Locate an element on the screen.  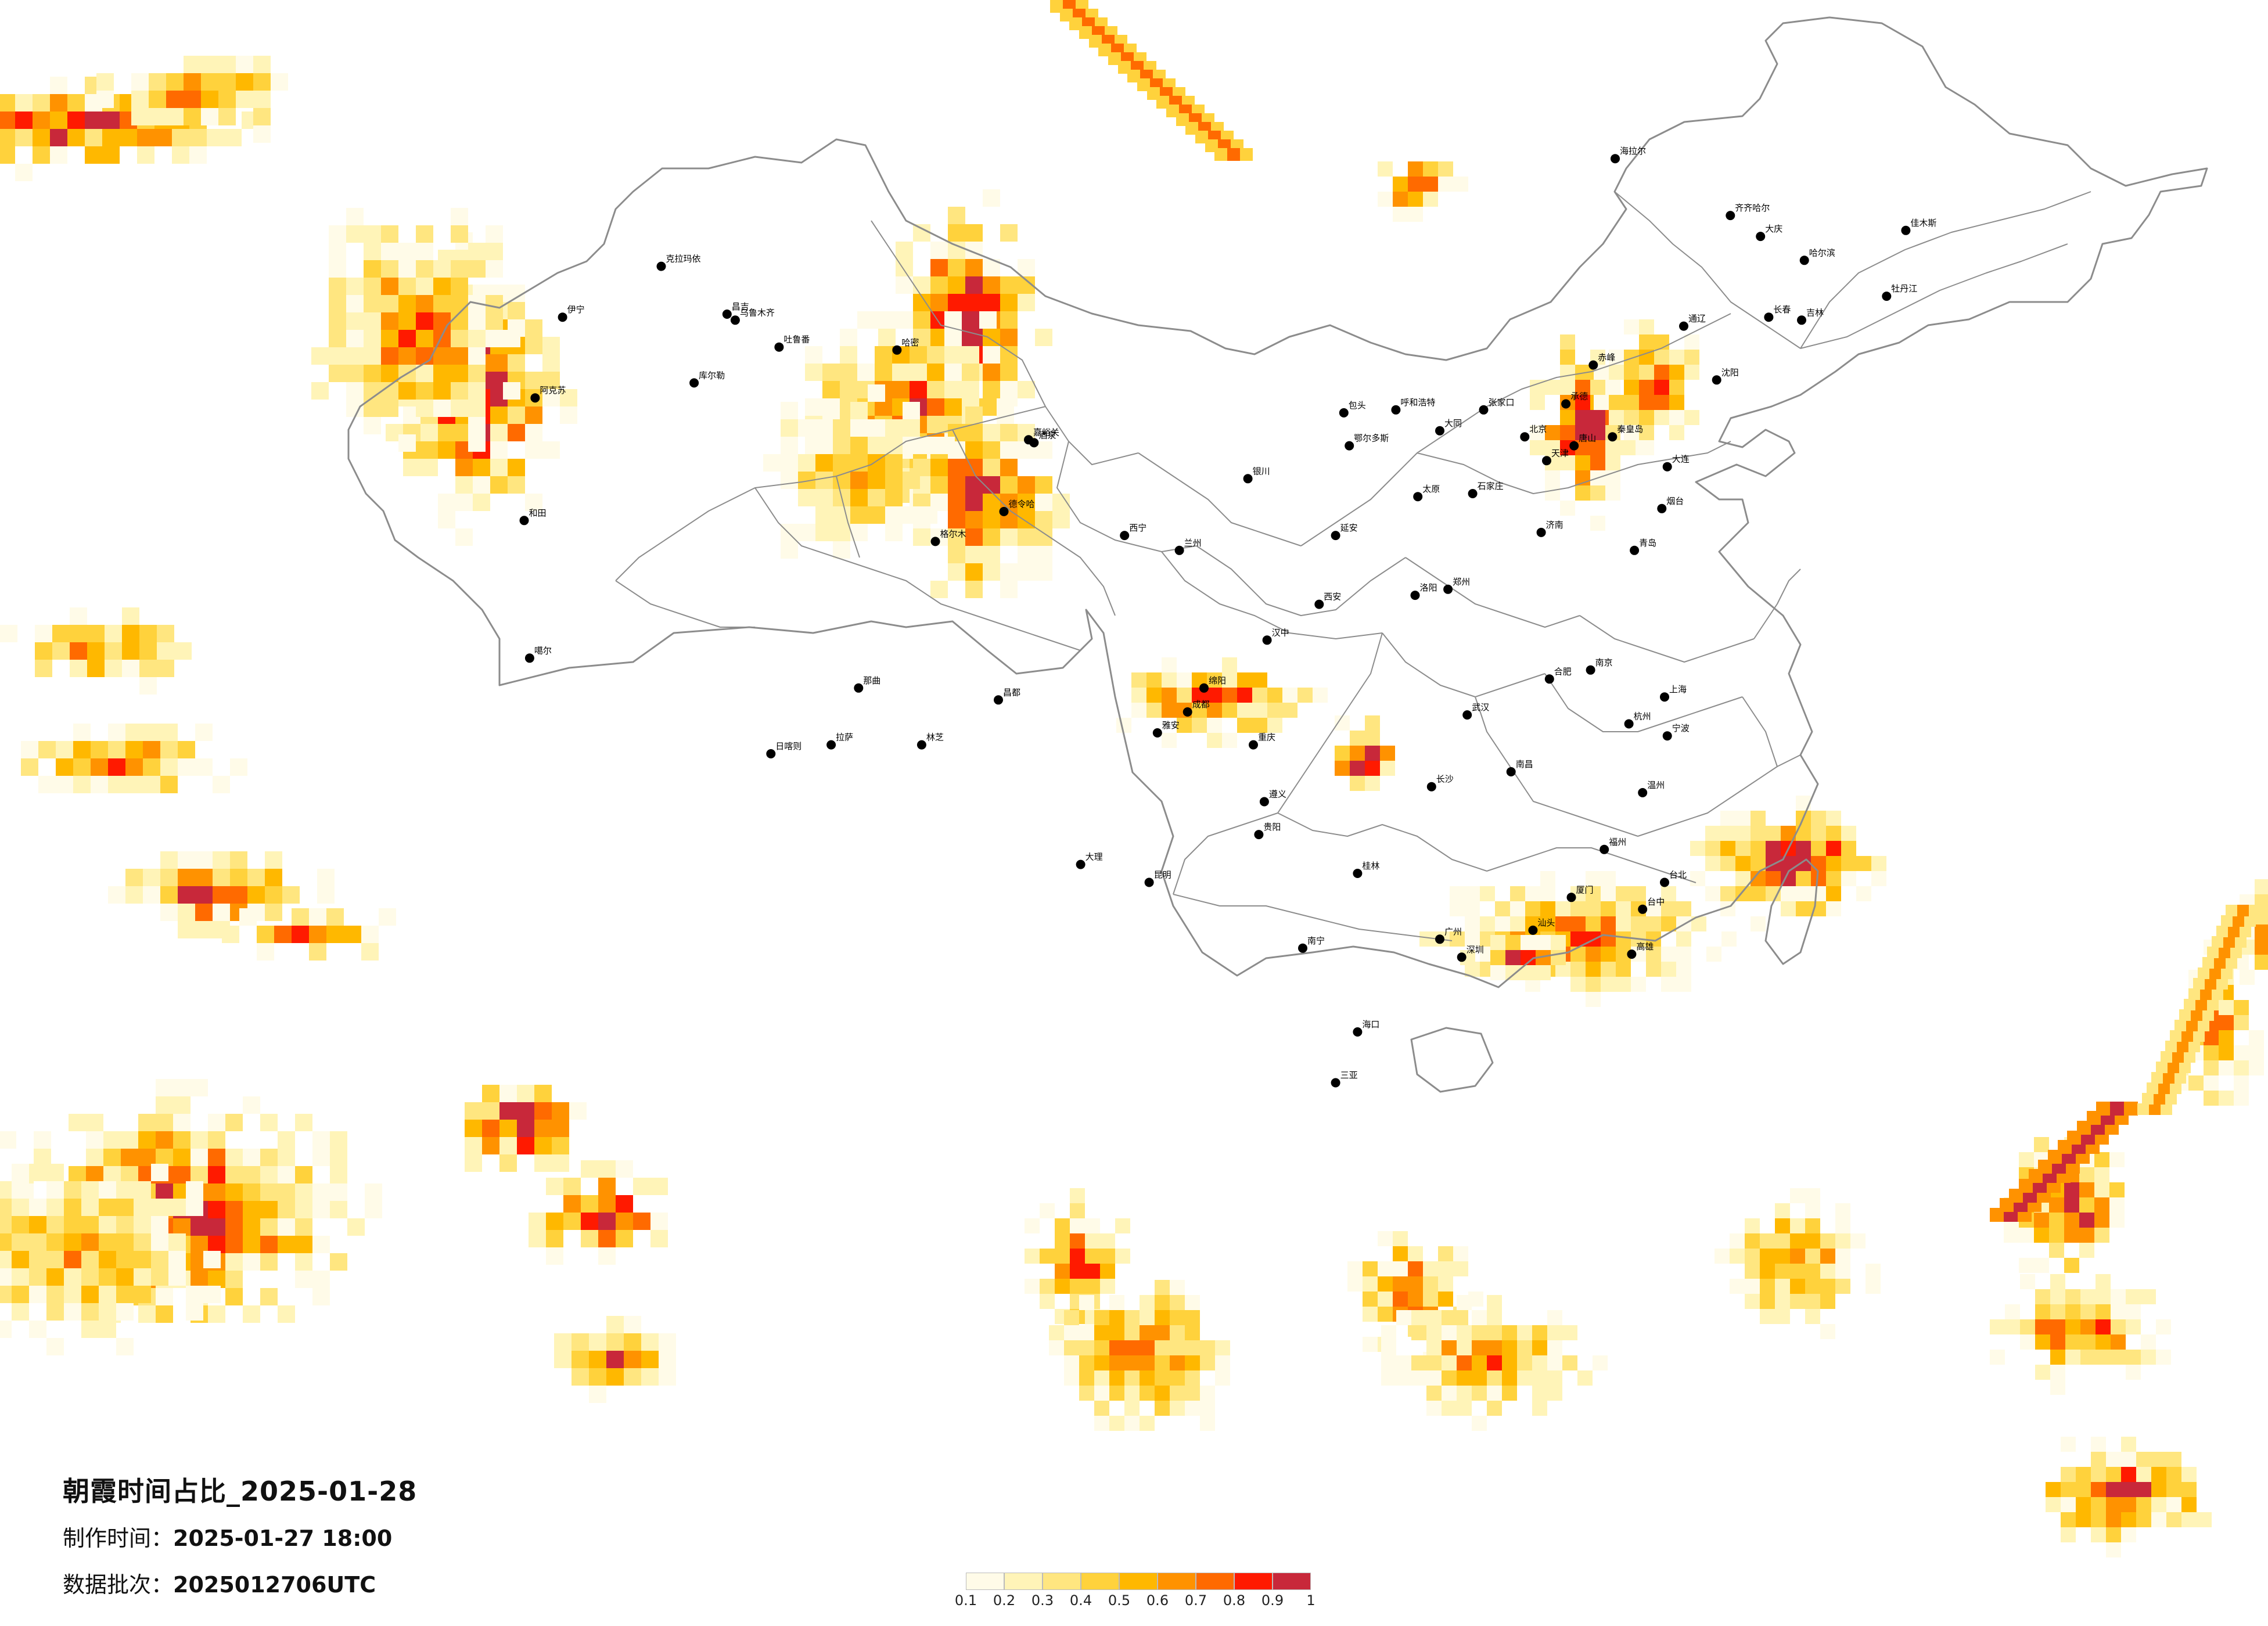
city-label: 延安 is located at coordinates (1349, 528).